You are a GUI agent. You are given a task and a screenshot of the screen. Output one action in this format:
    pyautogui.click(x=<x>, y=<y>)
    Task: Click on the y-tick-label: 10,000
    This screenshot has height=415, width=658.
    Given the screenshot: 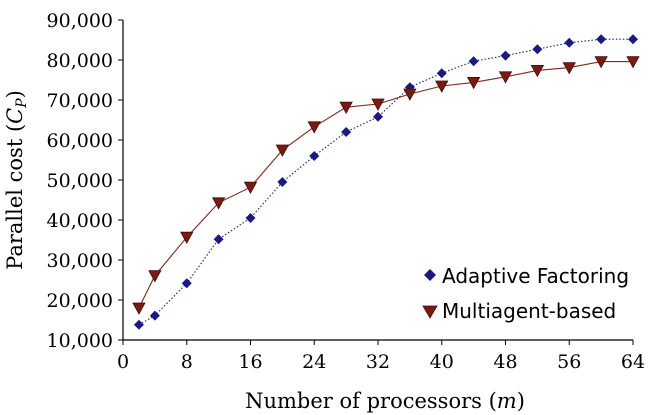 What is the action you would take?
    pyautogui.click(x=80, y=341)
    